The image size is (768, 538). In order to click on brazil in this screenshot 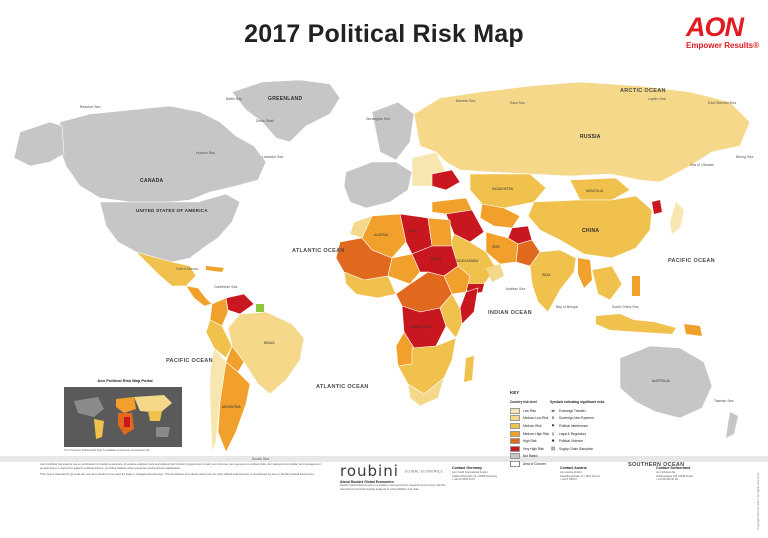, I will do `click(266, 353)`.